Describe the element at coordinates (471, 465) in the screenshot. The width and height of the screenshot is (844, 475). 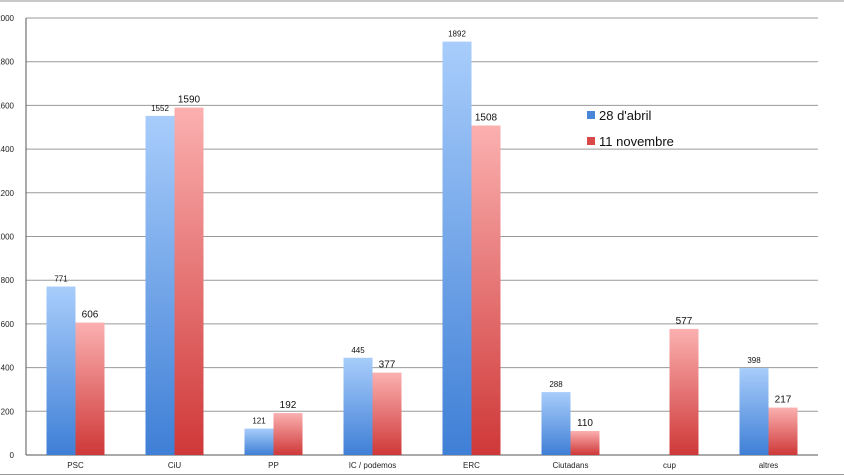
I see `x-tick-label: ERC` at that location.